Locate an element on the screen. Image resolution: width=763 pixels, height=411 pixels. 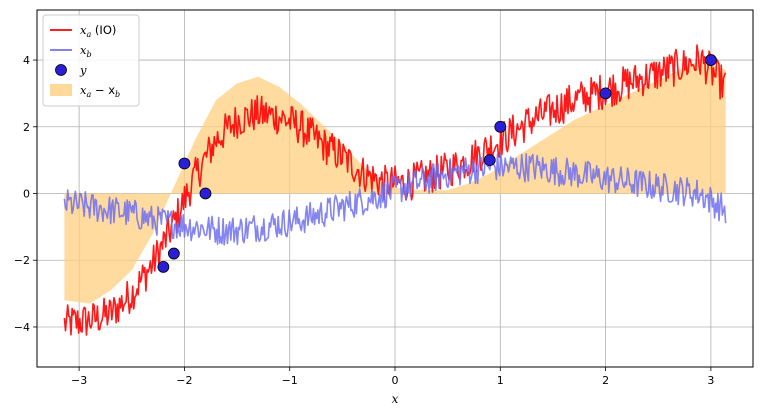
x-tick-label: 0 is located at coordinates (395, 380).